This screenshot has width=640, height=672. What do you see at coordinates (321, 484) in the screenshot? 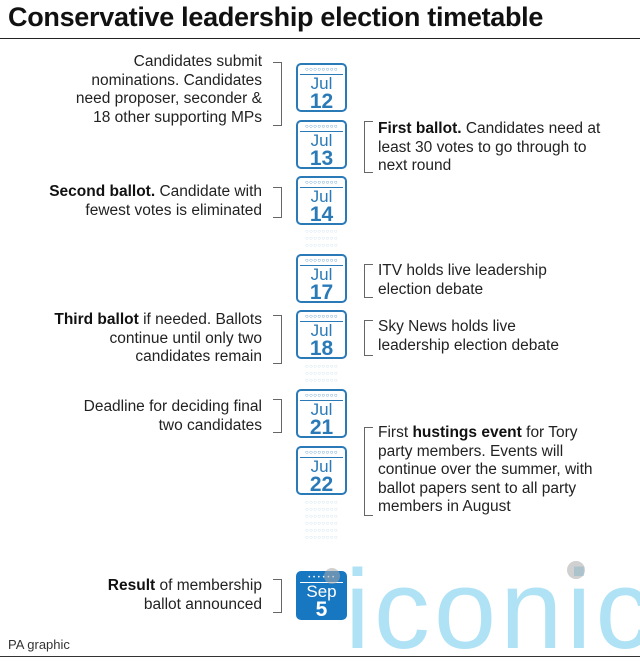
I see `calendar-day: 22` at bounding box center [321, 484].